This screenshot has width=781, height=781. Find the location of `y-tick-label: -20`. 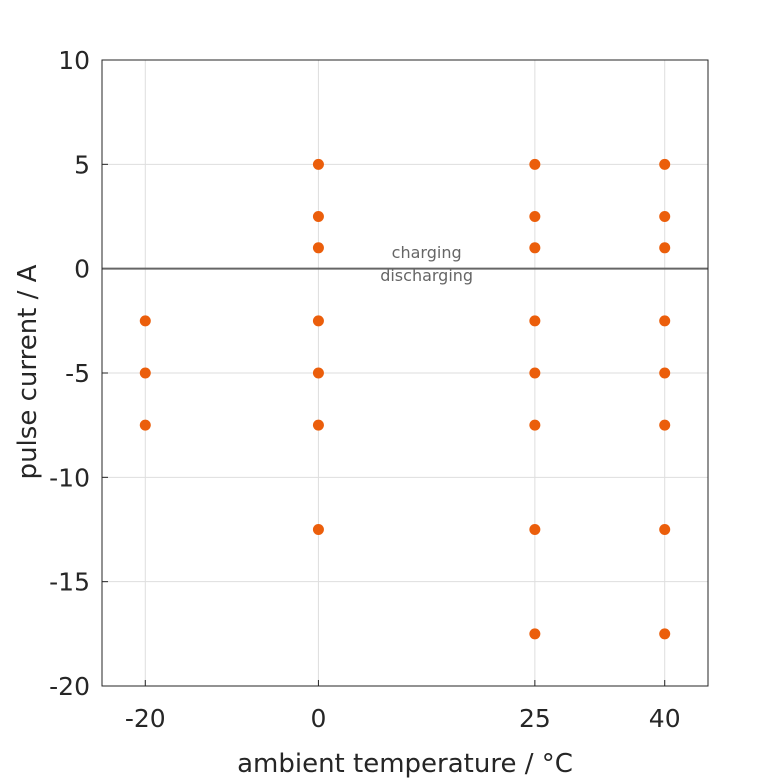

y-tick-label: -20 is located at coordinates (69, 686).